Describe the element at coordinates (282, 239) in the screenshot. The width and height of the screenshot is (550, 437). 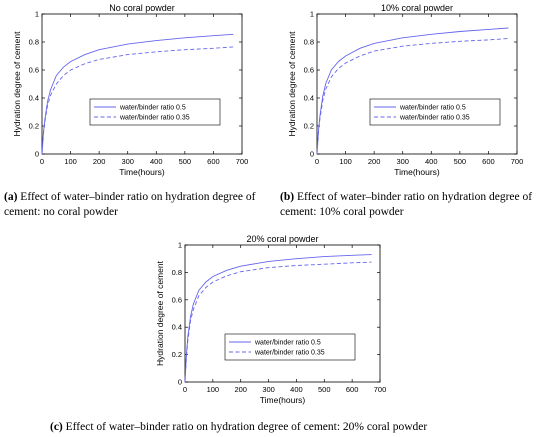
I see `chart-title: 20% coral powder` at that location.